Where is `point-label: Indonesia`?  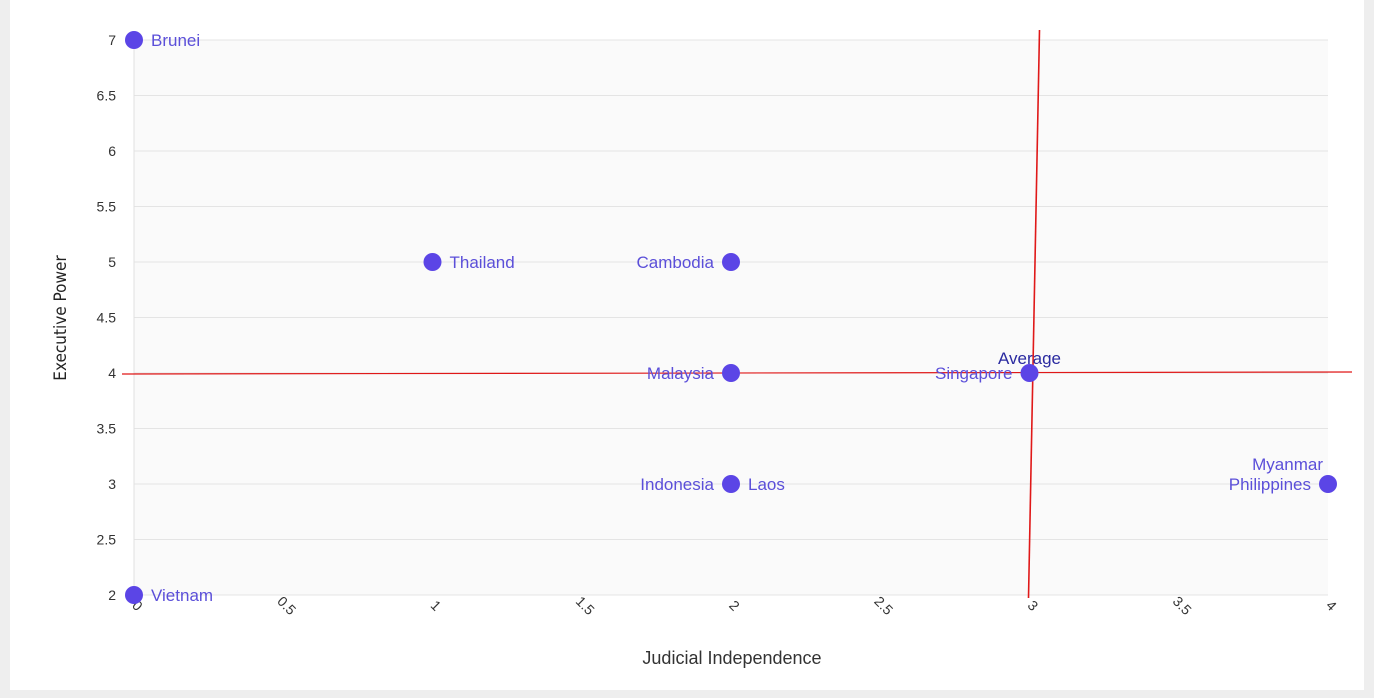
point-label: Indonesia is located at coordinates (677, 484).